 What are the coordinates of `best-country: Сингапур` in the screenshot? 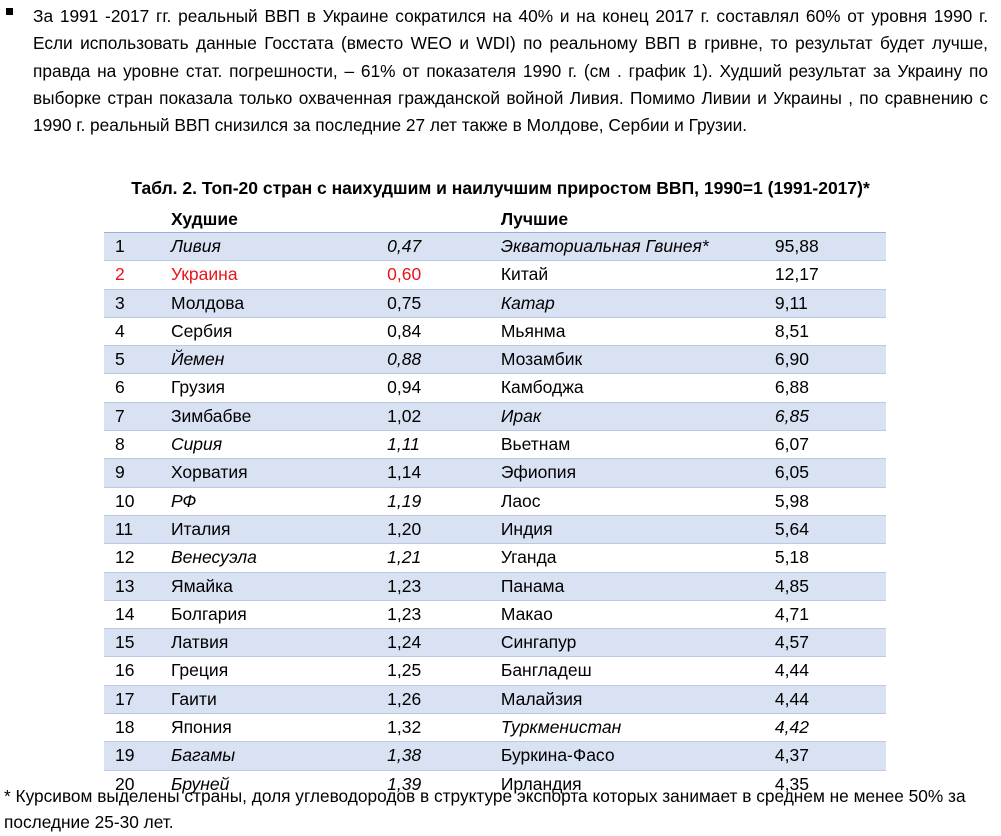 It's located at (637, 642).